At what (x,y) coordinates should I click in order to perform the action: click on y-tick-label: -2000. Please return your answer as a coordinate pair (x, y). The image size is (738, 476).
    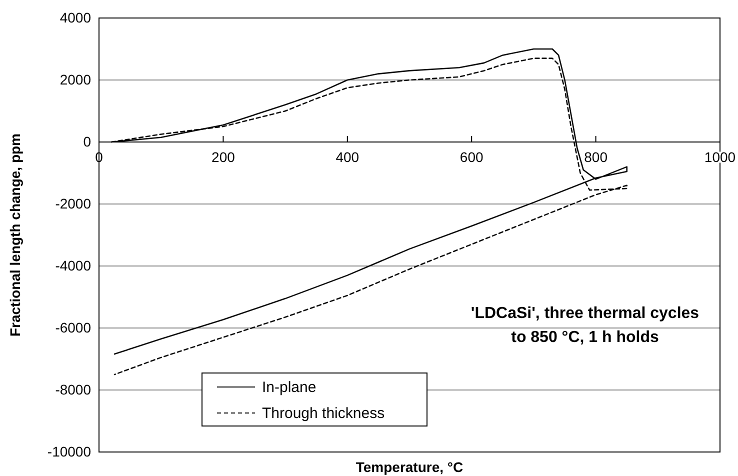
    Looking at the image, I should click on (73, 203).